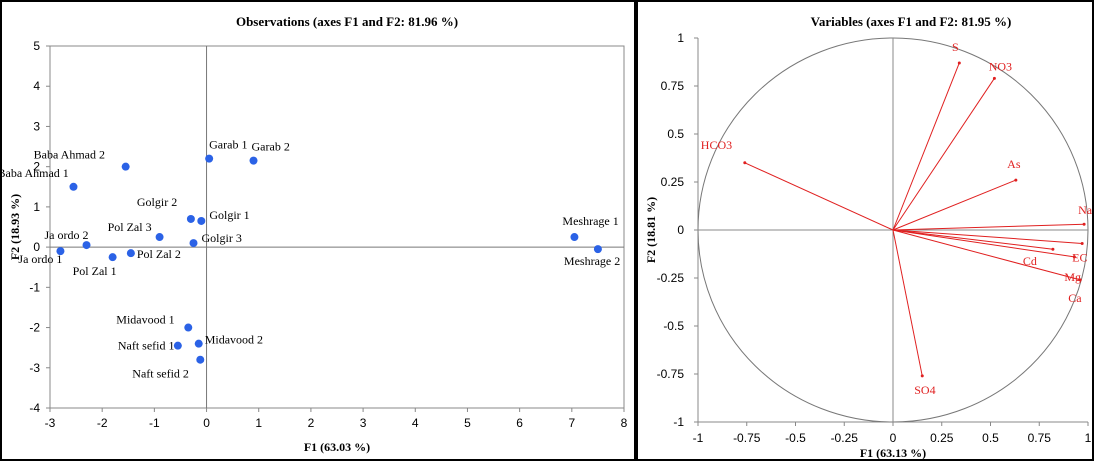 The width and height of the screenshot is (1094, 461). What do you see at coordinates (228, 145) in the screenshot?
I see `observation-label: Garab 1` at bounding box center [228, 145].